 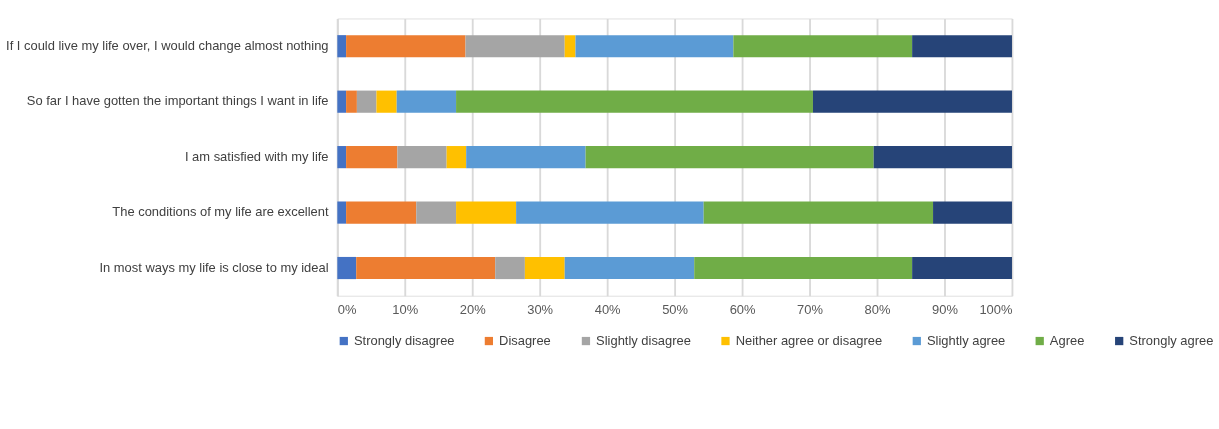 What do you see at coordinates (220, 212) in the screenshot?
I see `y-tick-label: The conditions of my life are excellent` at bounding box center [220, 212].